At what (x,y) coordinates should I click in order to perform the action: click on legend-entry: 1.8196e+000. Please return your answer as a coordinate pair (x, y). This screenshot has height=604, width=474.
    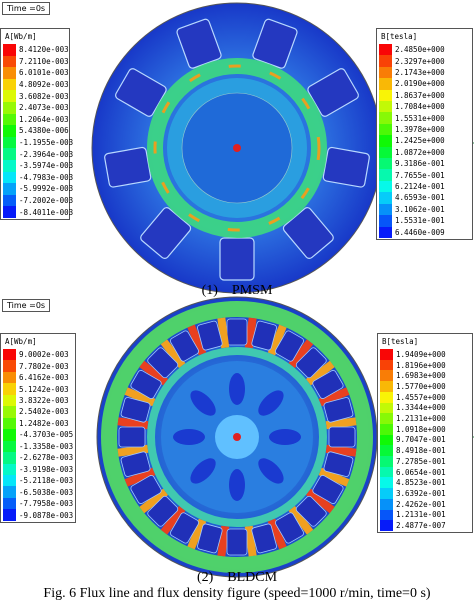
    Looking at the image, I should click on (425, 365).